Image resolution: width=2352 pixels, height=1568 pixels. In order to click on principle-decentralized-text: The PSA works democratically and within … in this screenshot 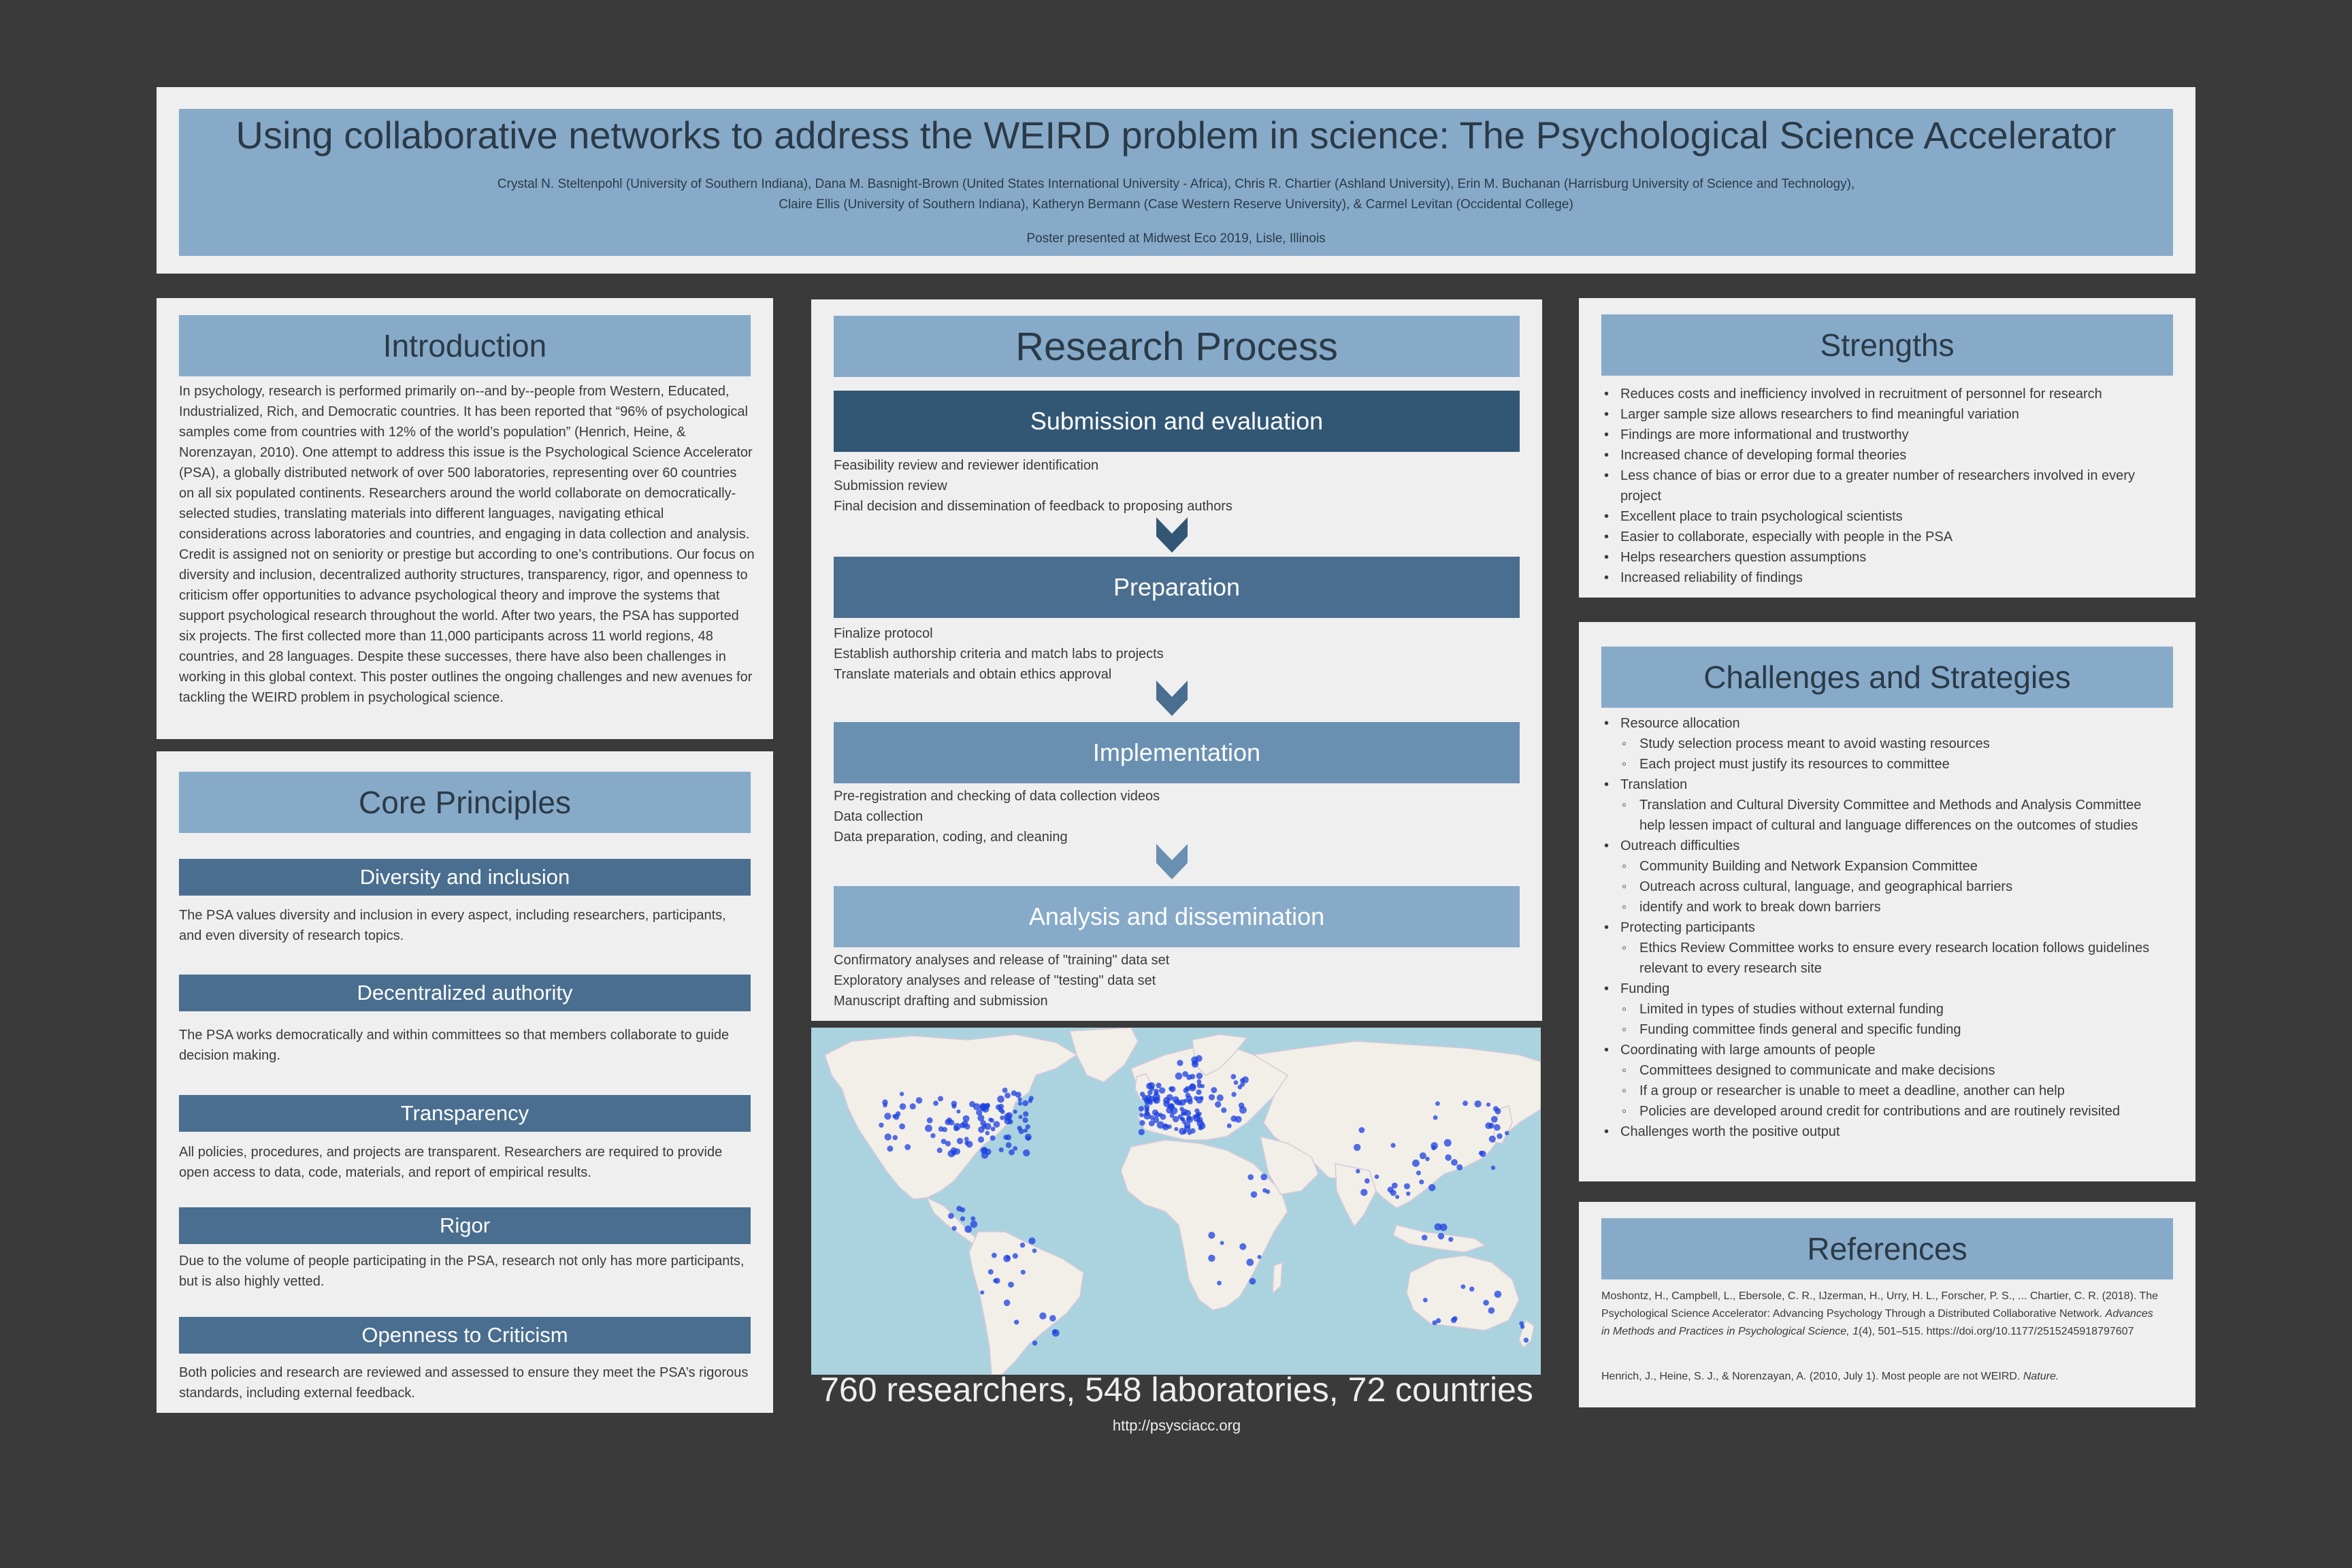, I will do `click(455, 1046)`.